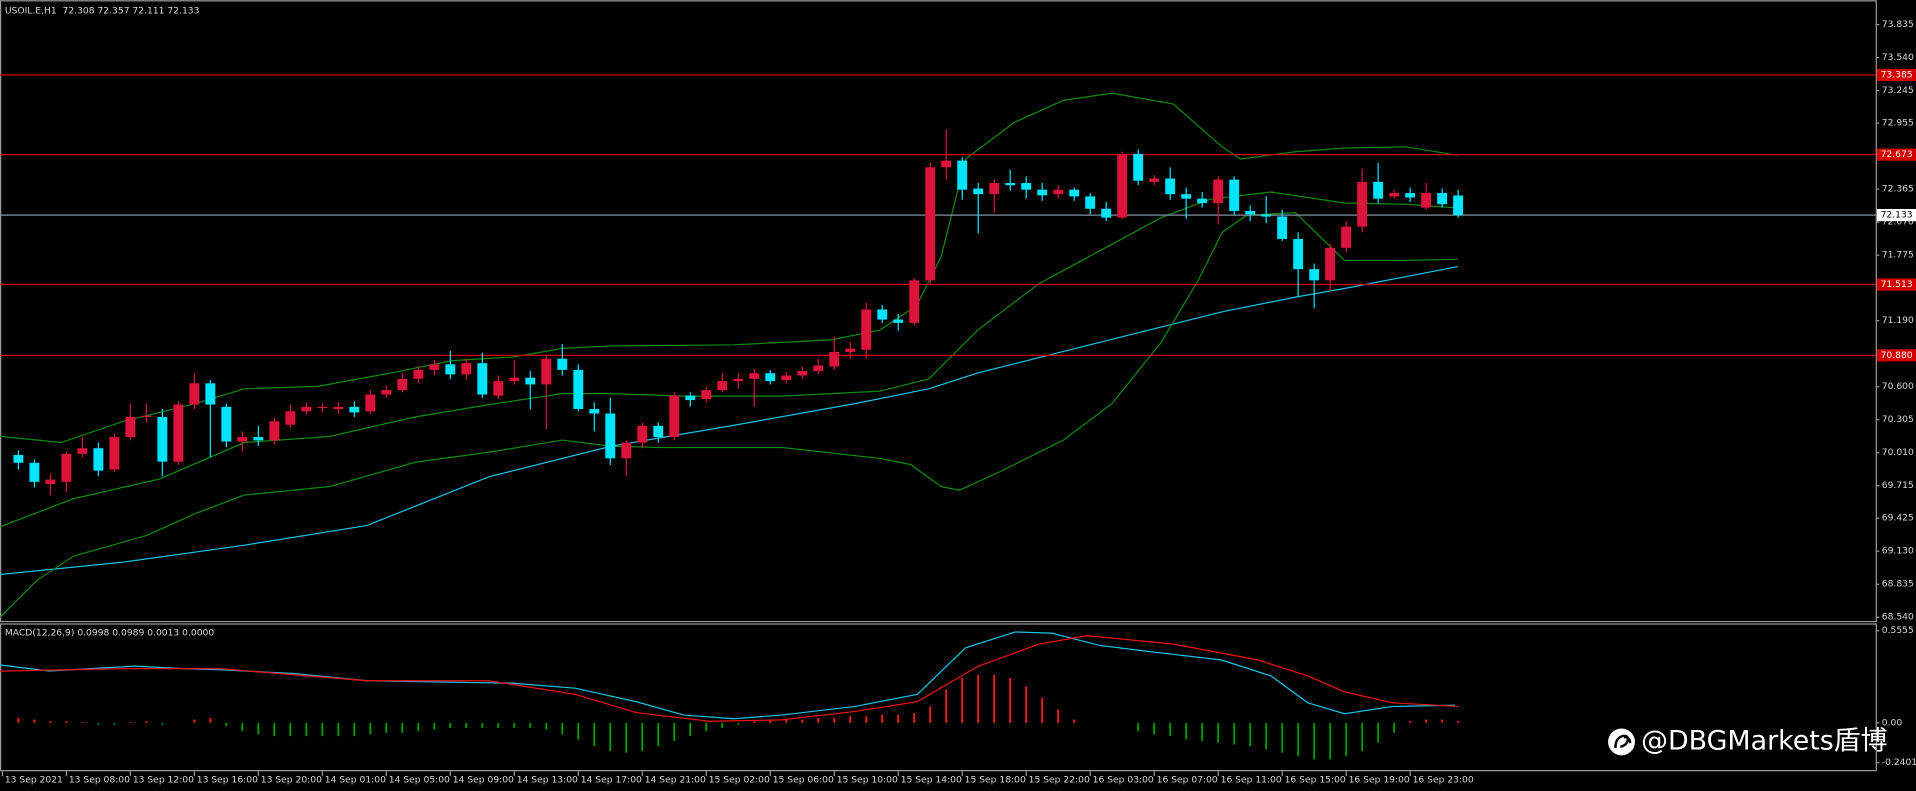  What do you see at coordinates (163, 779) in the screenshot?
I see `x-tick-label: 13 Sep 12:00` at bounding box center [163, 779].